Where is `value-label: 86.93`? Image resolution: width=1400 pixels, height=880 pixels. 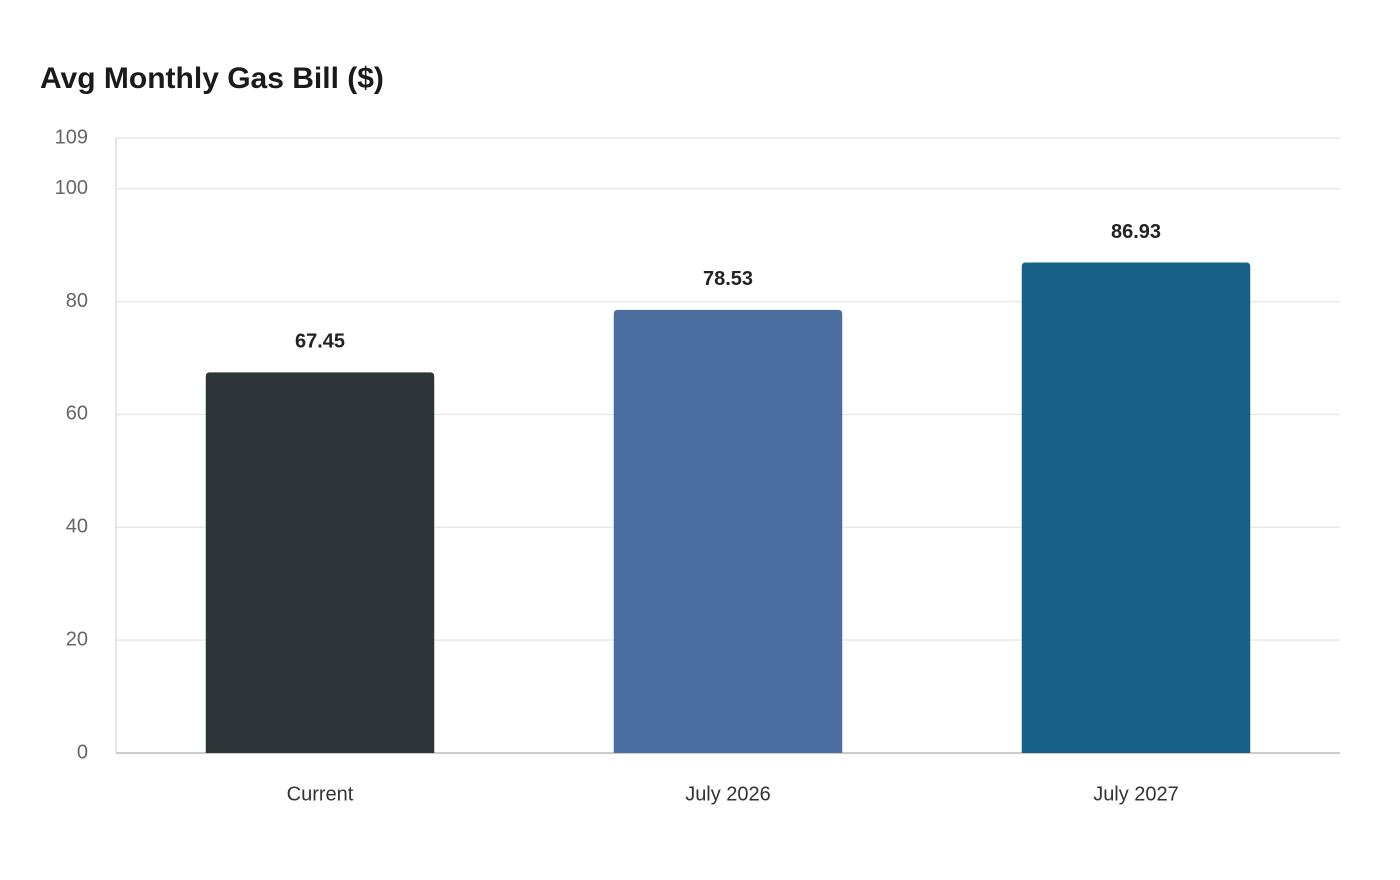
value-label: 86.93 is located at coordinates (1136, 232).